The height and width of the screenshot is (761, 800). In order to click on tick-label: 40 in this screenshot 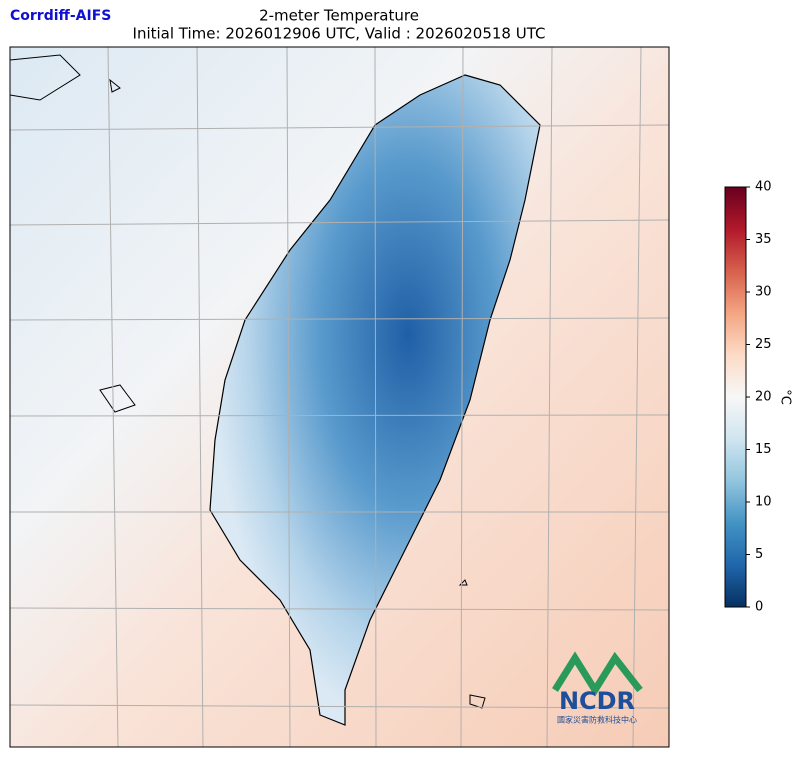, I will do `click(763, 187)`.